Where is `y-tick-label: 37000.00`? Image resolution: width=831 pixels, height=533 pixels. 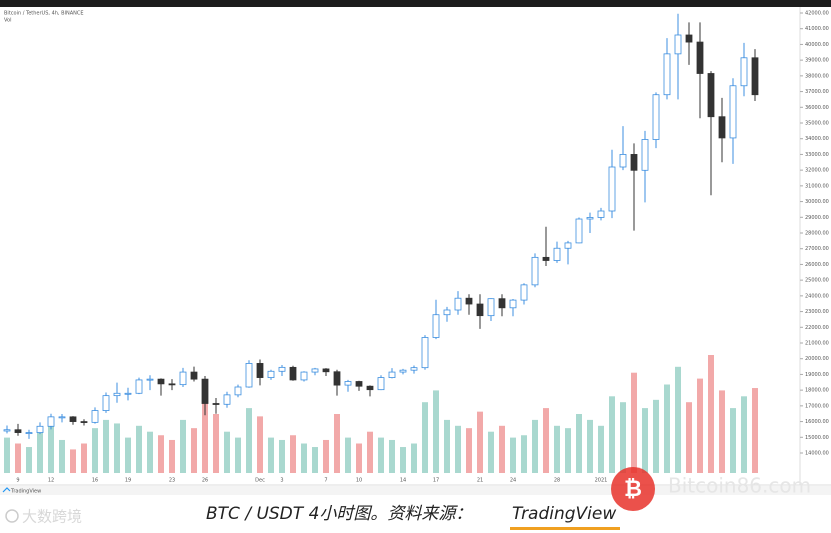 y-tick-label: 37000.00 is located at coordinates (817, 92).